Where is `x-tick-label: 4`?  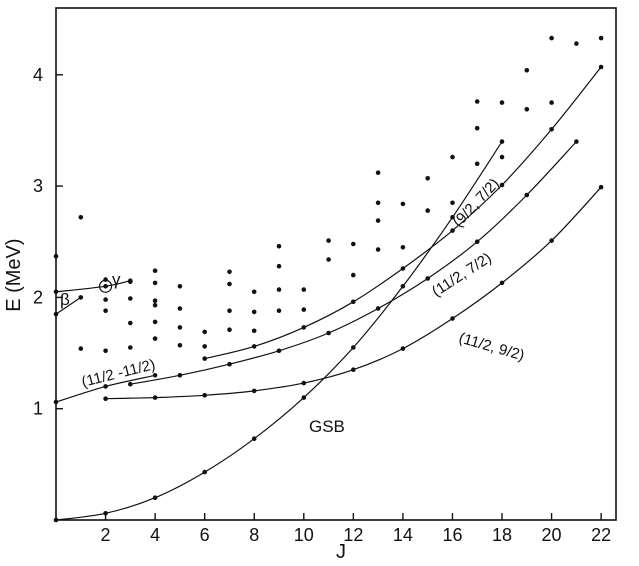 x-tick-label: 4 is located at coordinates (155, 535).